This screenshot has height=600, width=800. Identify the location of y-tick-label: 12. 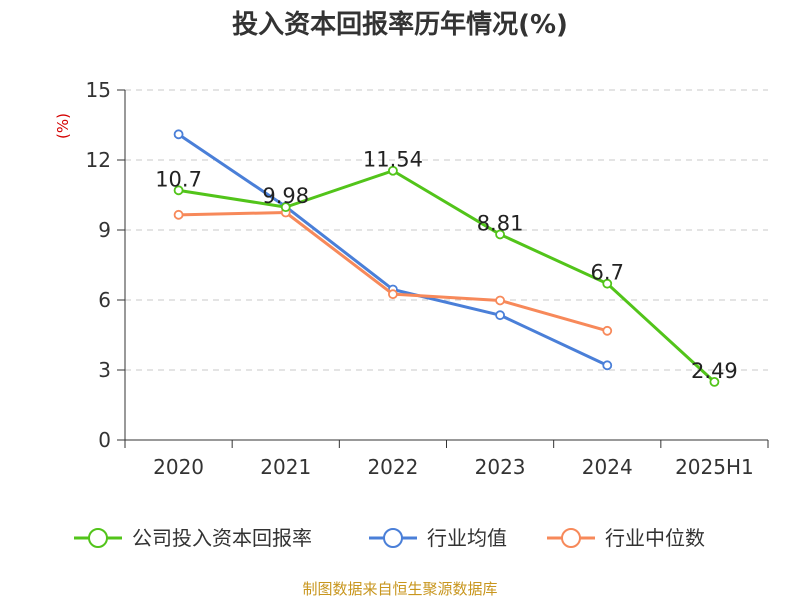
(98, 160).